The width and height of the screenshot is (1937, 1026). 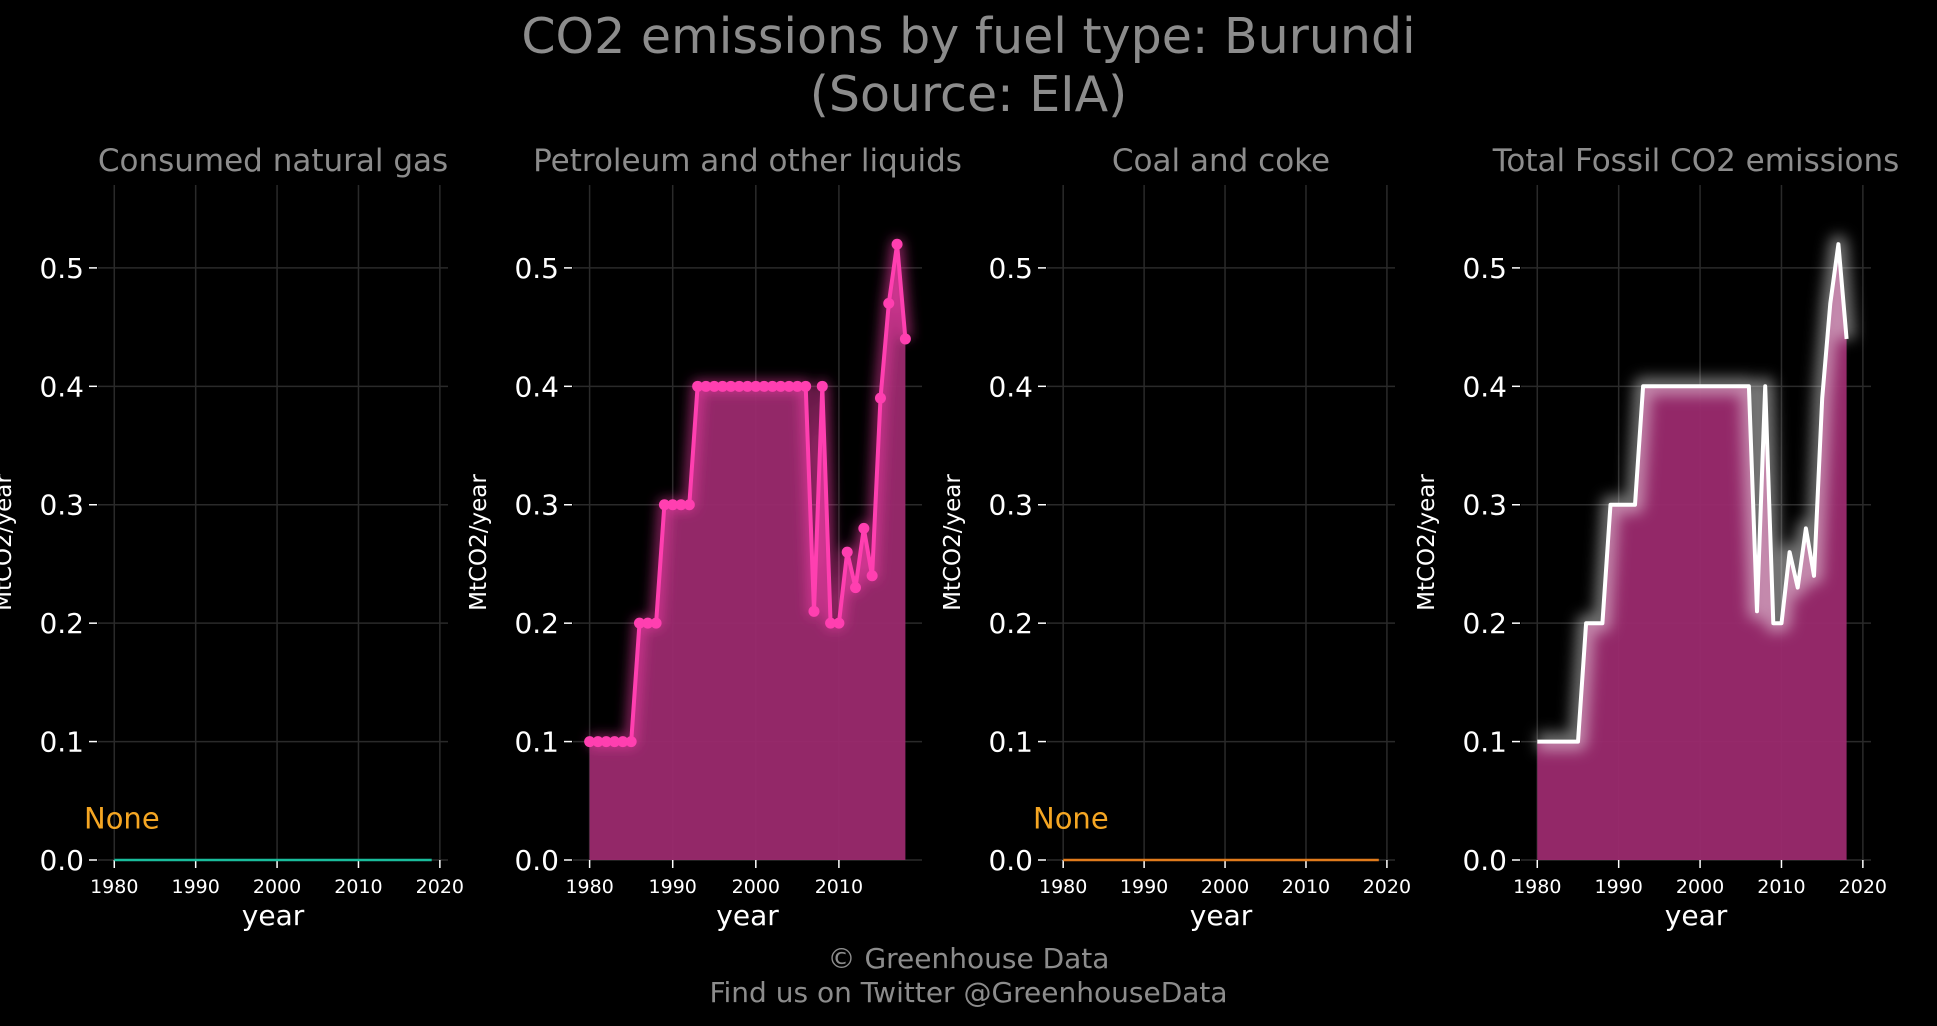 What do you see at coordinates (1693, 493) in the screenshot?
I see `series-line` at bounding box center [1693, 493].